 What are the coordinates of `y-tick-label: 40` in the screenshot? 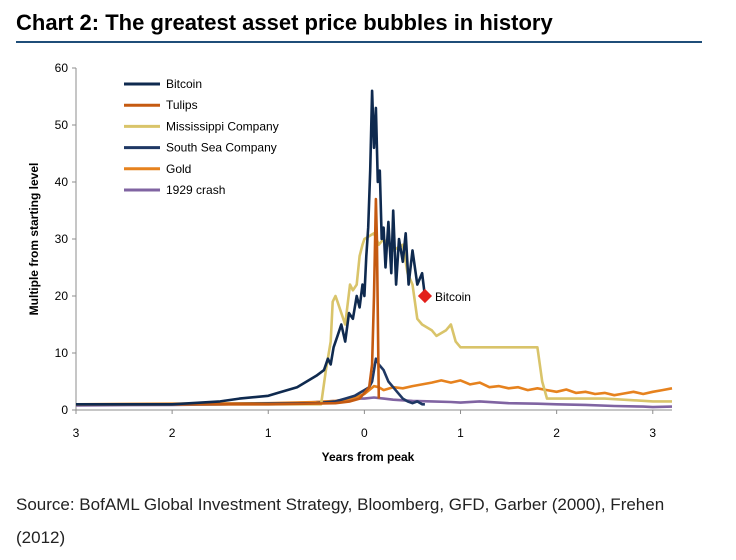 It's located at (62, 182).